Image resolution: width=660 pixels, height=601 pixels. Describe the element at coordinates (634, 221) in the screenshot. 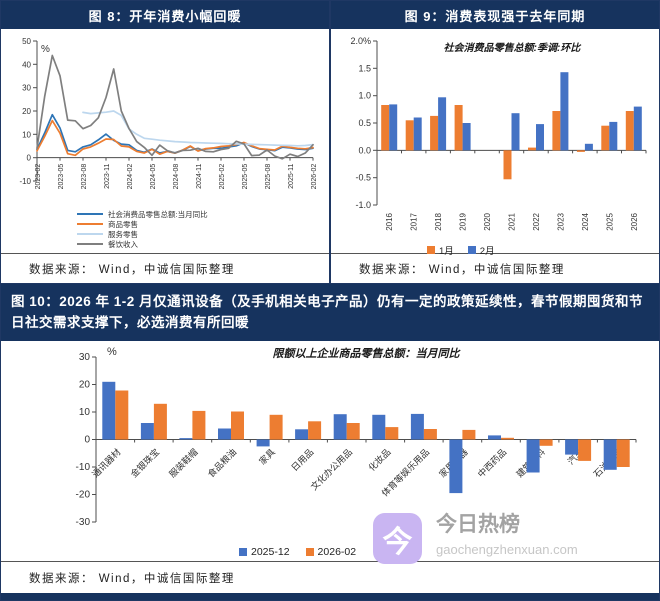

I see `svg-text: 2026` at that location.